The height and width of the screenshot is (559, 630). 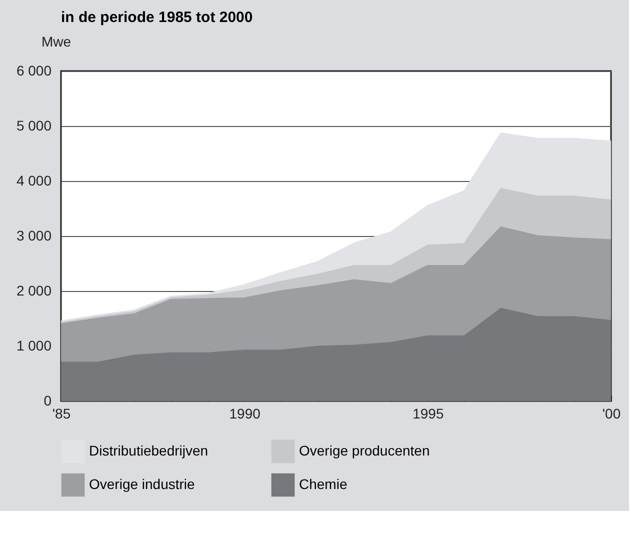 I want to click on legend-label: Overige industrie, so click(x=142, y=484).